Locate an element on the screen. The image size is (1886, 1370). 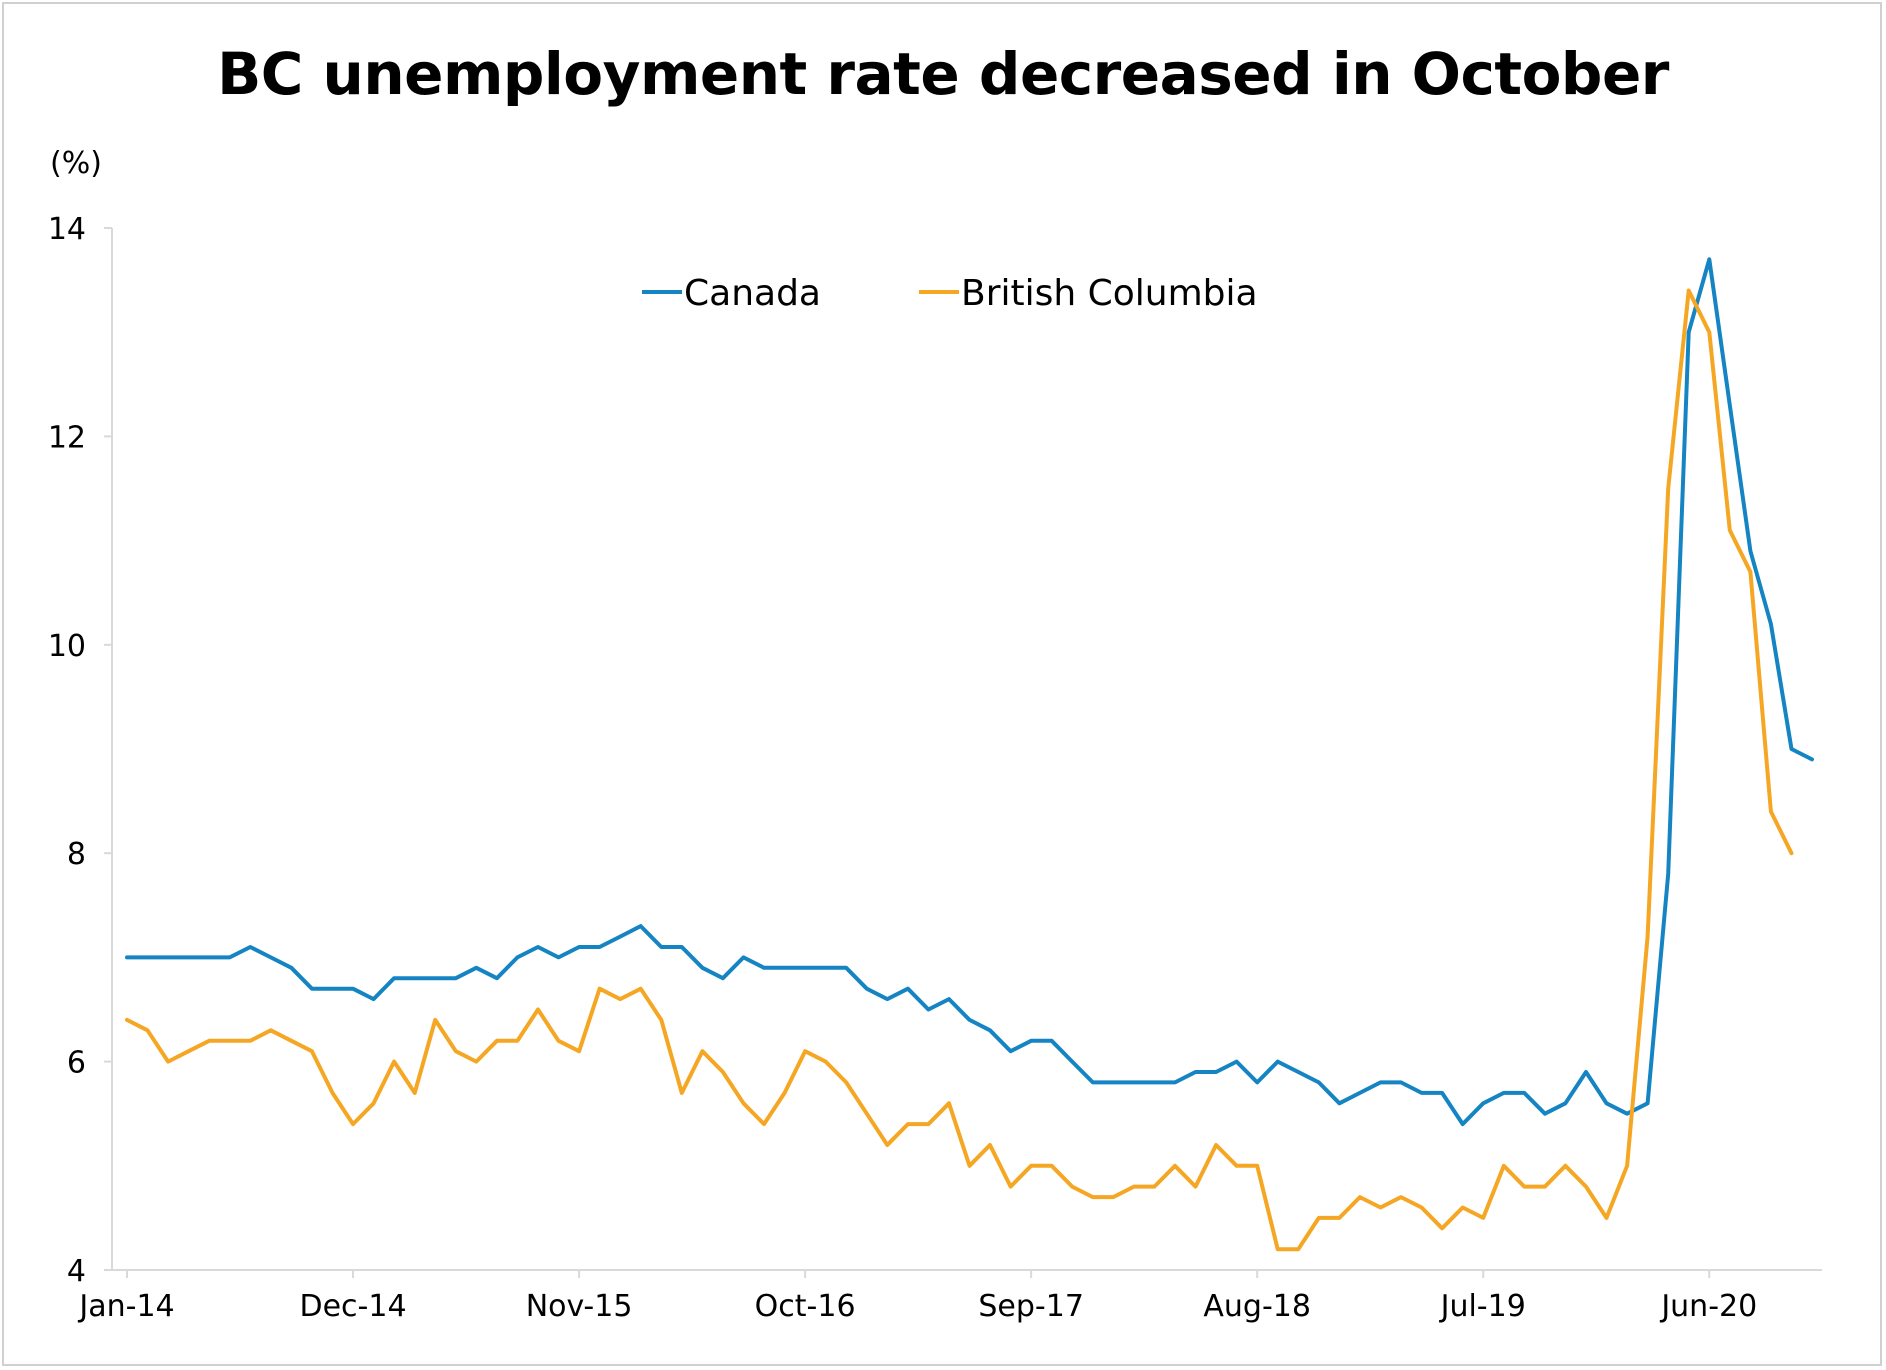
x-tick-label: Jul-19 is located at coordinates (1482, 1306).